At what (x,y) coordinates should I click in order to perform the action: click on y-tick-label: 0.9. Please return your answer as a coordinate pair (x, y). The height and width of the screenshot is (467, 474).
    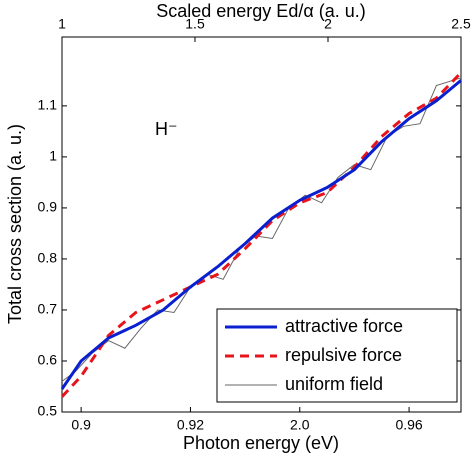
    Looking at the image, I should click on (48, 207).